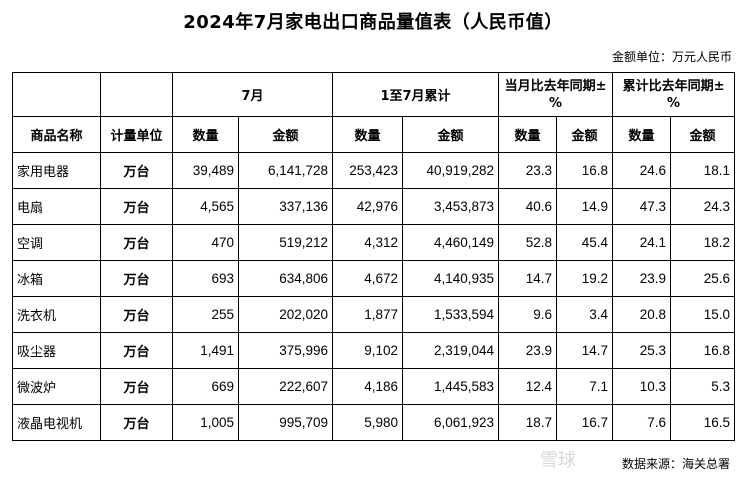 The image size is (746, 480). I want to click on month-yoy-quantity: 14.7, so click(528, 278).